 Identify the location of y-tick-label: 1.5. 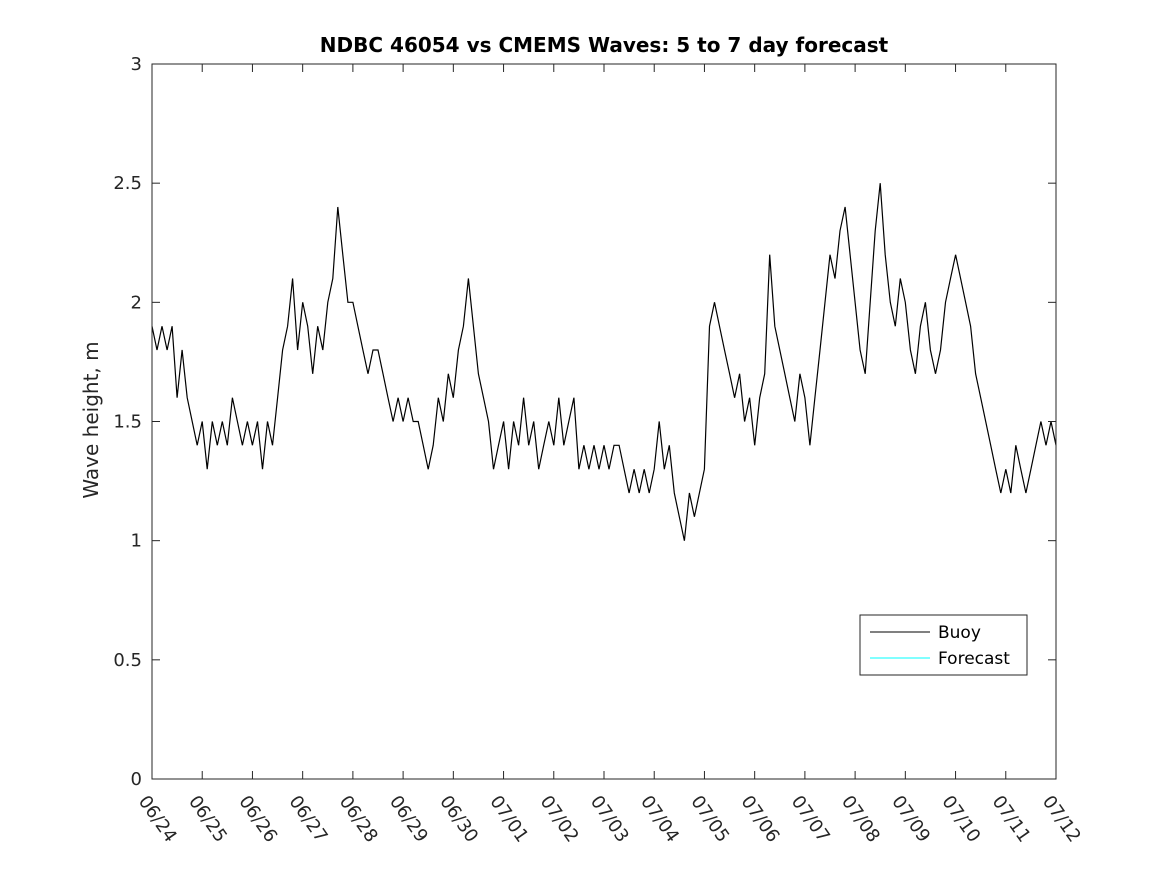
(127, 422).